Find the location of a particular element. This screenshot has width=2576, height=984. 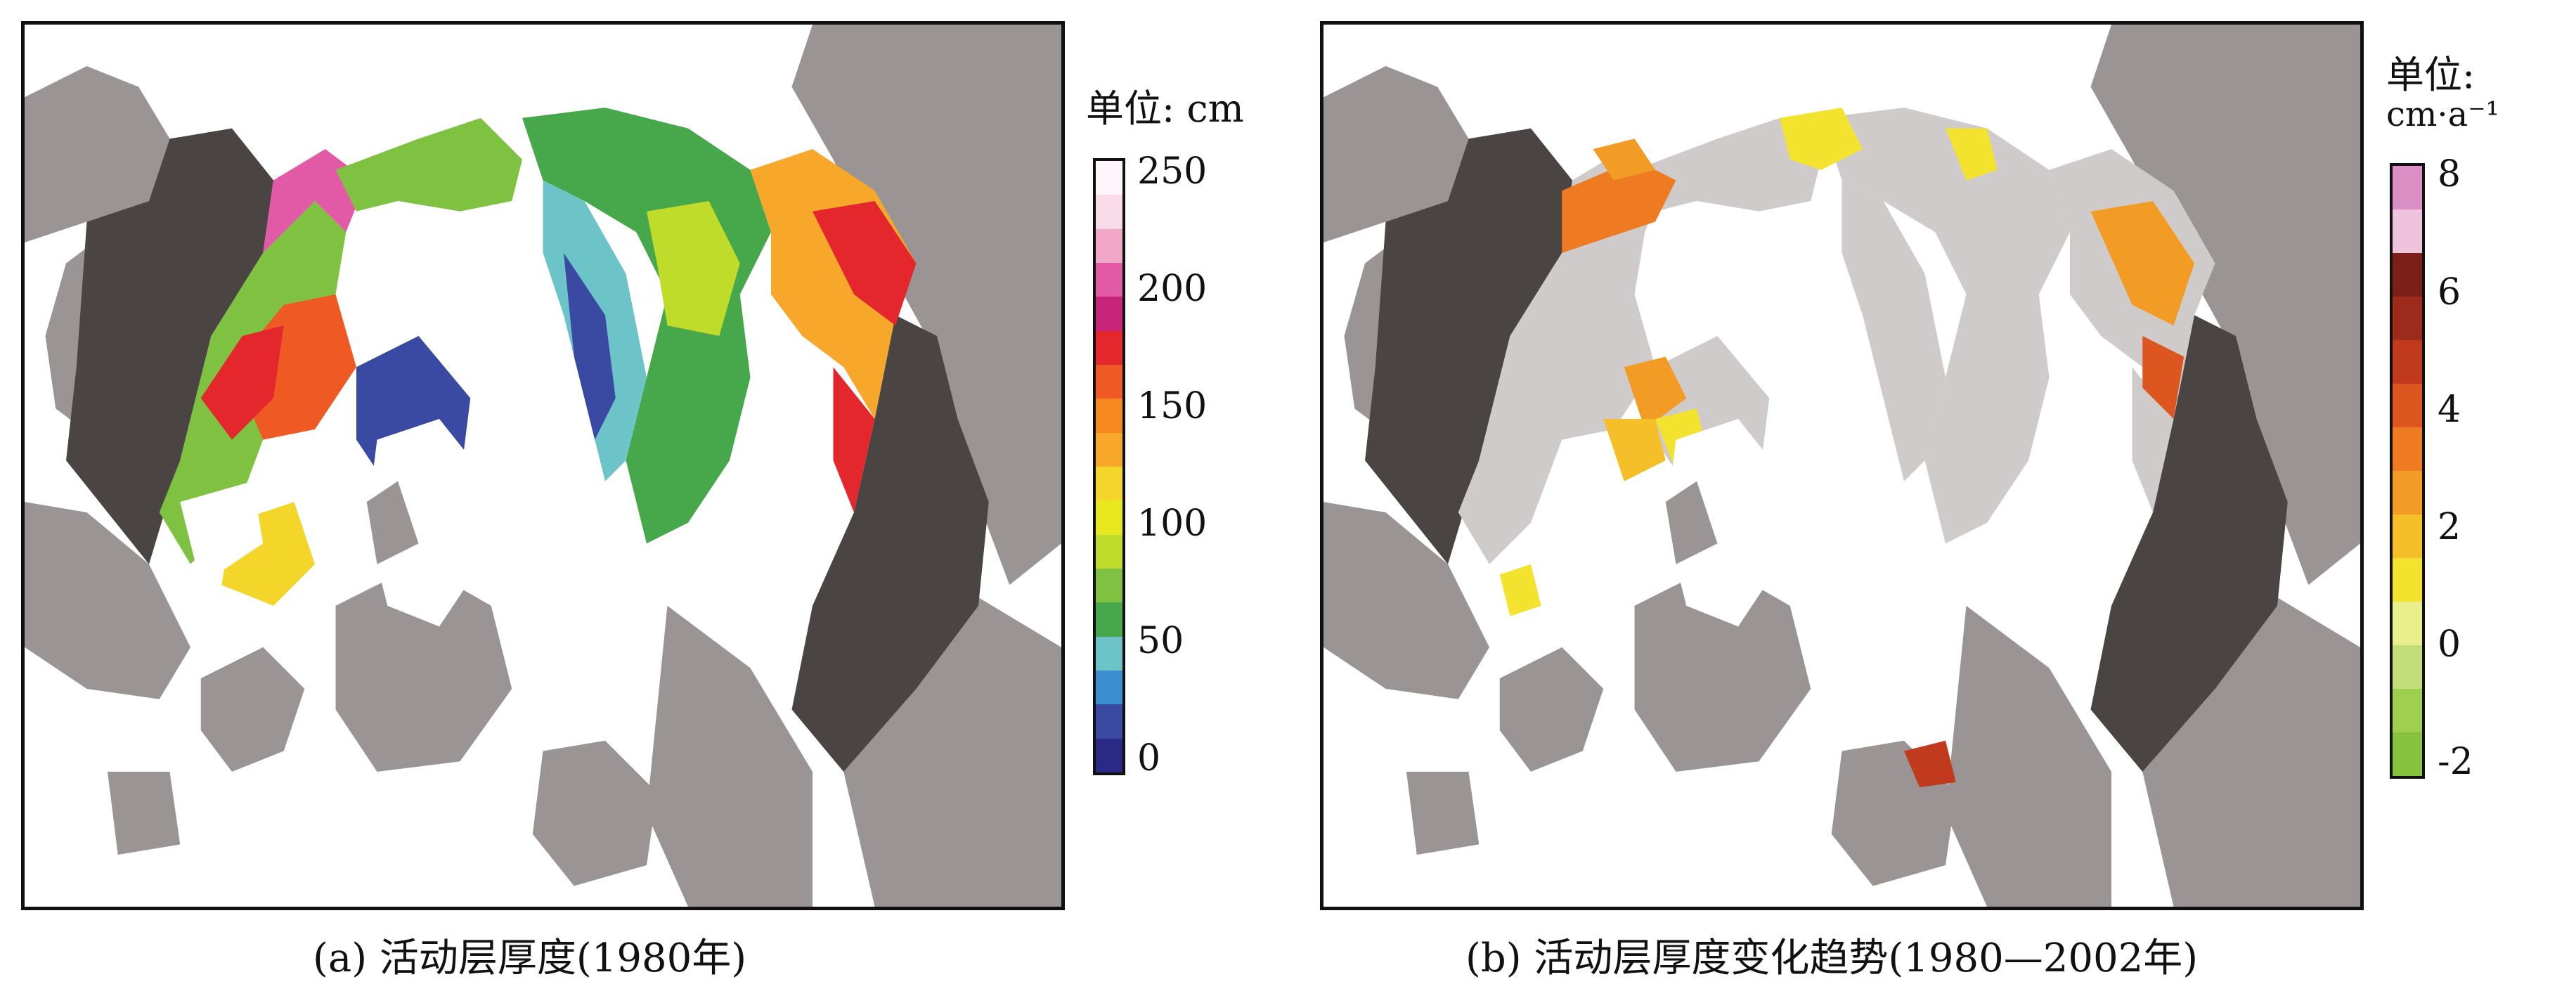

permafrost-colored-zones is located at coordinates (538, 357).